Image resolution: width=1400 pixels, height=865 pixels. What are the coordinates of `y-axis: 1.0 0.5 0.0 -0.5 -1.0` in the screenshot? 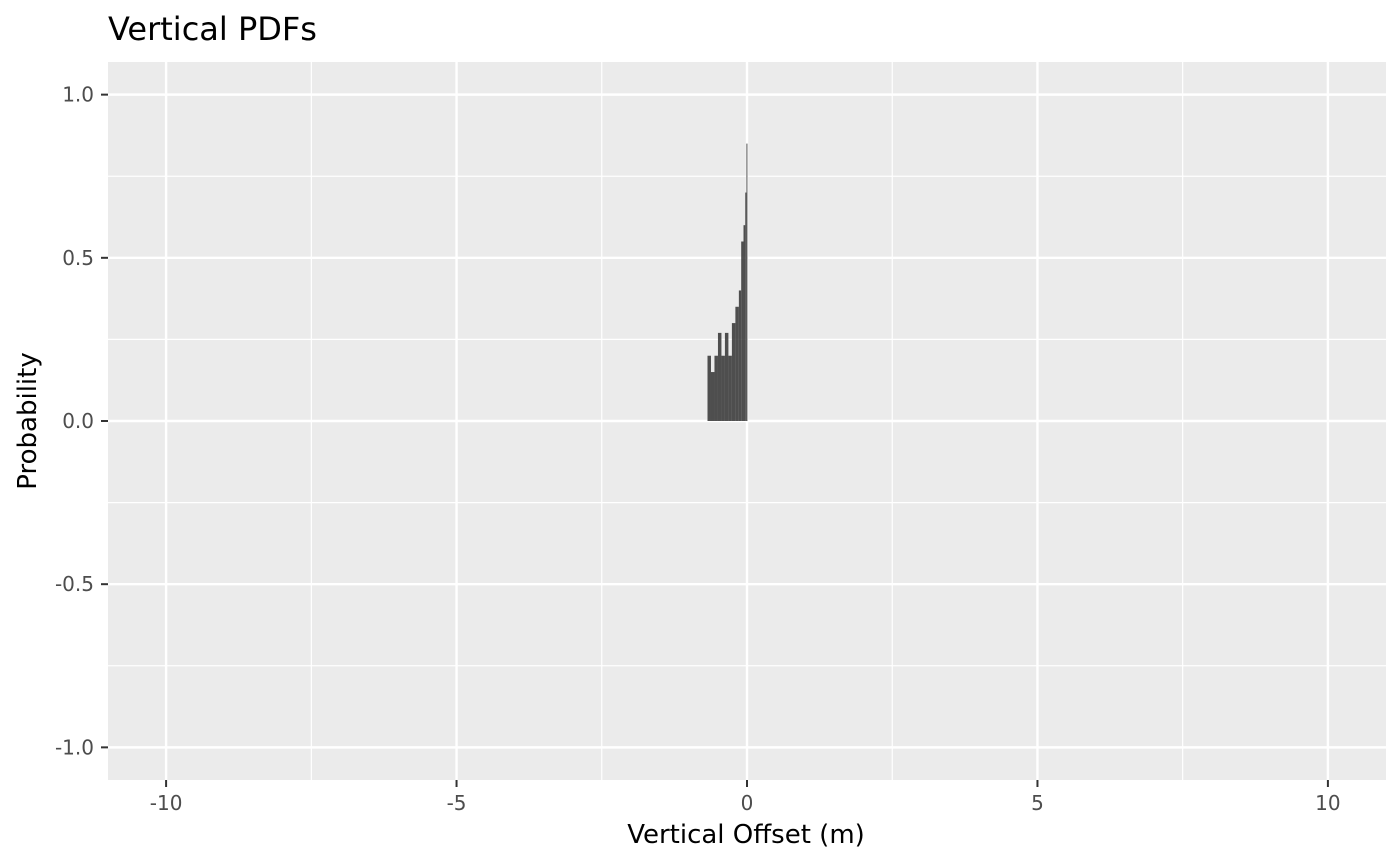 It's located at (81, 421).